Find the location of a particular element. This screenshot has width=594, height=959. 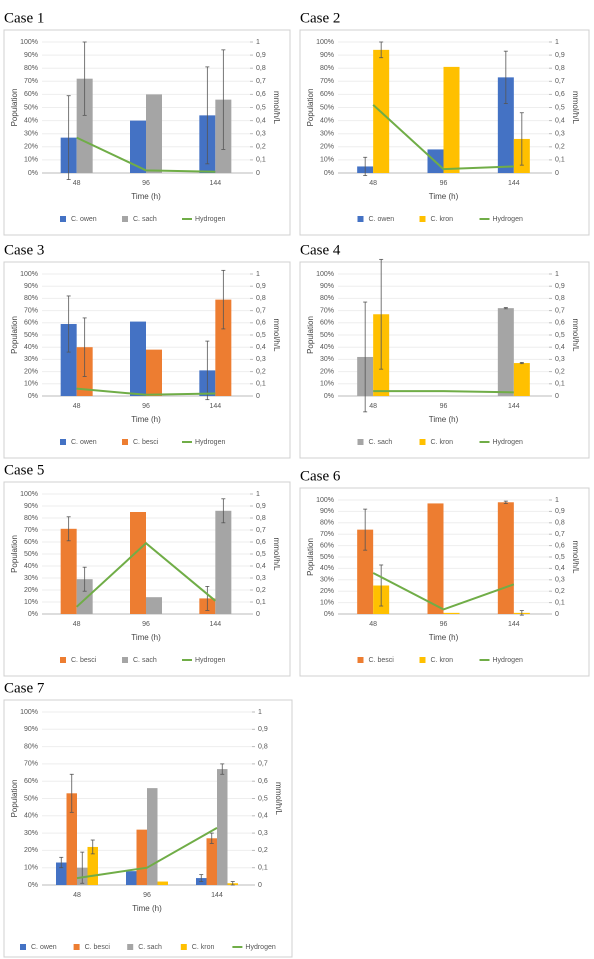

line-series is located at coordinates (443, 591).